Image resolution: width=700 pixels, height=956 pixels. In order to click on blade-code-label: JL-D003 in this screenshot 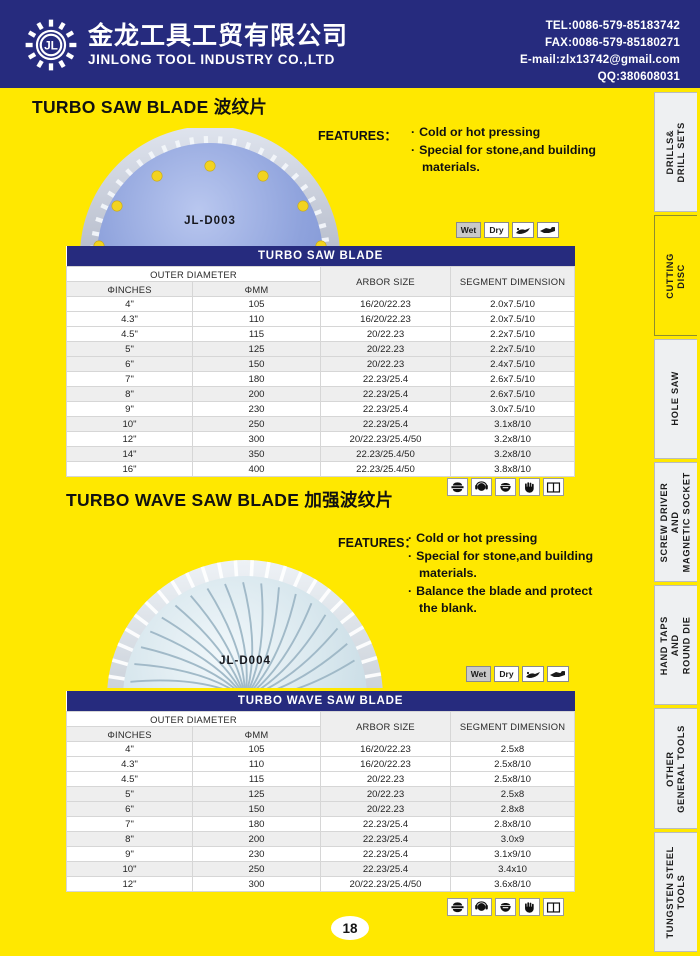, I will do `click(210, 221)`.